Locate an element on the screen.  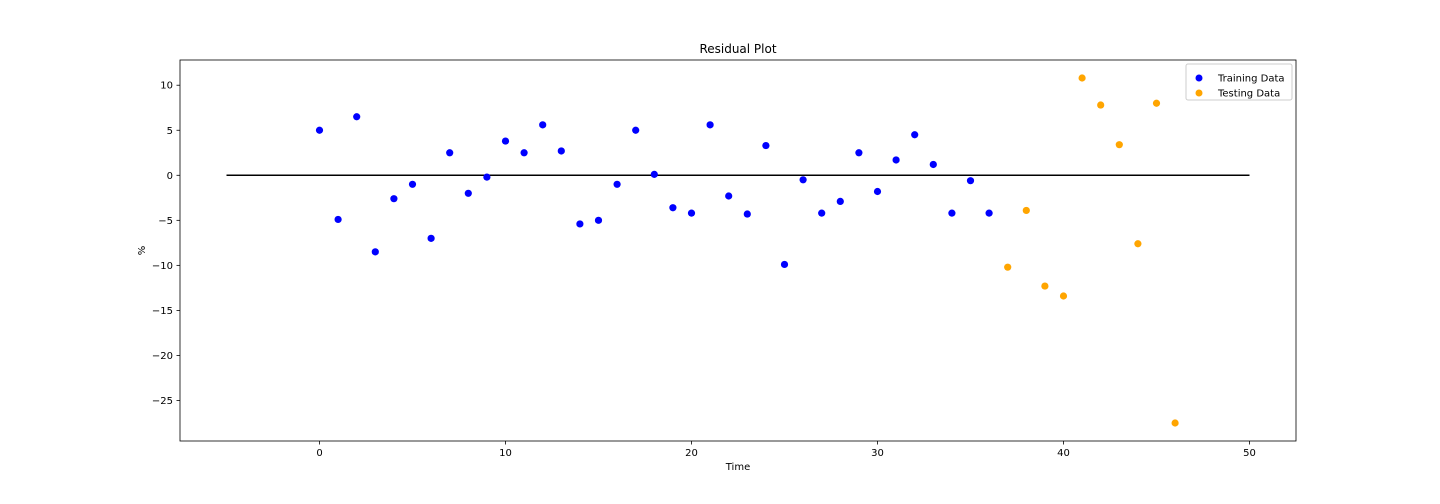
x-axis-label: Time is located at coordinates (737, 467).